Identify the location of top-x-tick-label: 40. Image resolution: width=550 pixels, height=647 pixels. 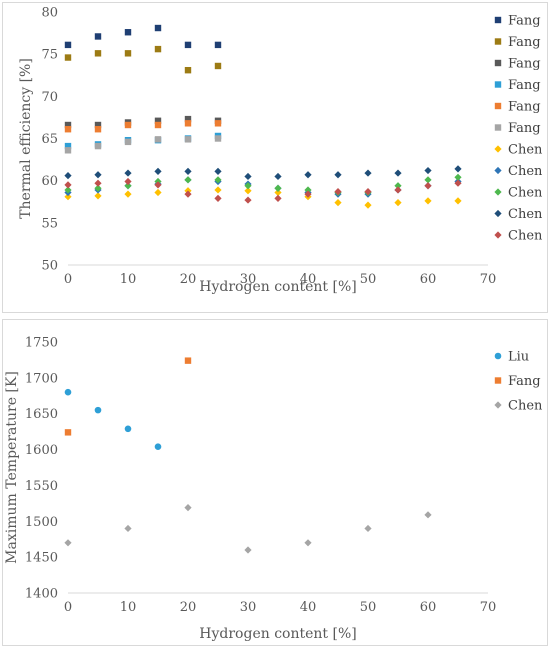
(308, 279).